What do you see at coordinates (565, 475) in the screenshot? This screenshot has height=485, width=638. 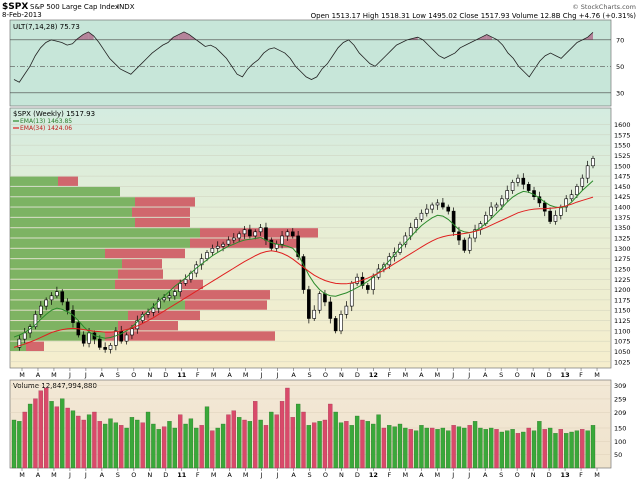 I see `volume-x-label: 13` at bounding box center [565, 475].